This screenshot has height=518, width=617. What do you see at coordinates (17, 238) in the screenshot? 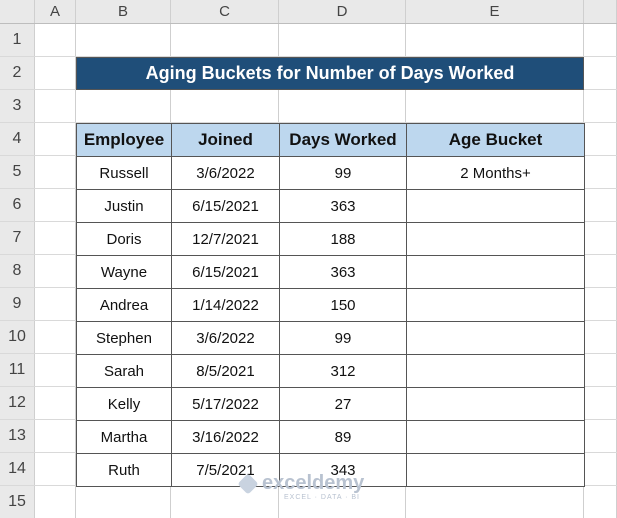
I see `row-header: 7` at bounding box center [17, 238].